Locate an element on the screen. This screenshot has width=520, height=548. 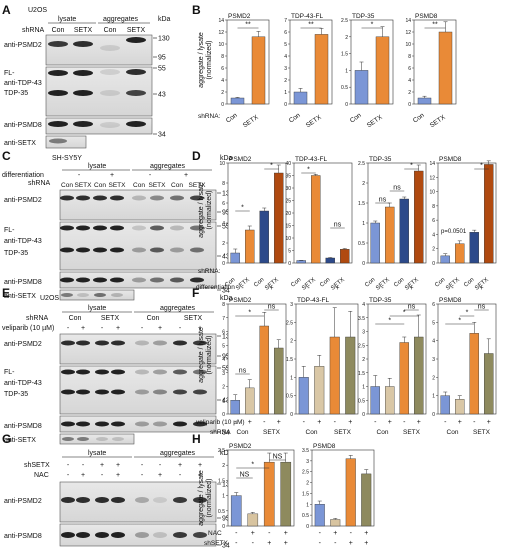
y-tick-label: 3.5 is located at coordinates (361, 319).